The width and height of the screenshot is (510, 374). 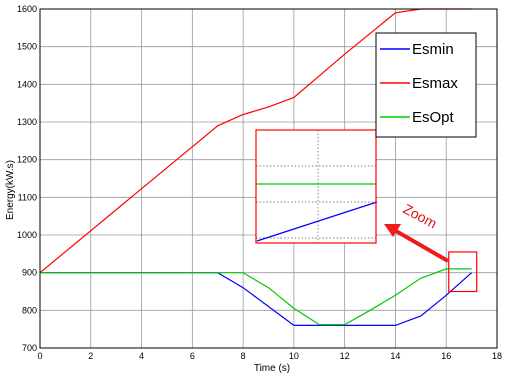 I want to click on legend-label-esopt: EsOpt, so click(x=433, y=117).